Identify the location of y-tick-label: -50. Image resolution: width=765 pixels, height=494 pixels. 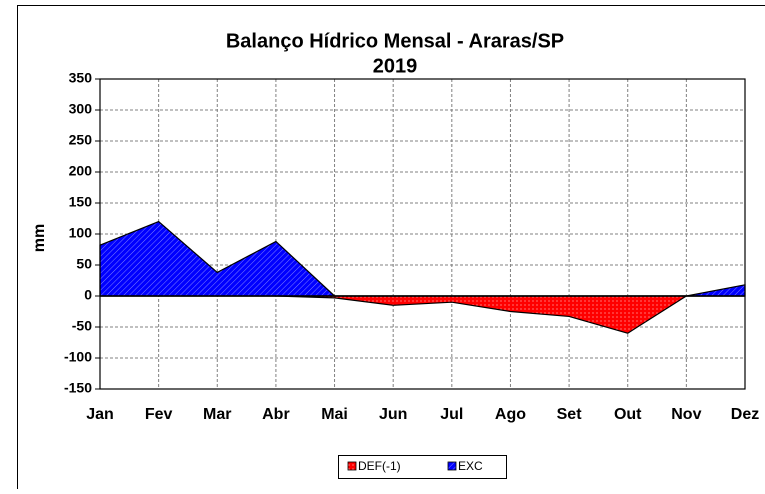
(82, 326).